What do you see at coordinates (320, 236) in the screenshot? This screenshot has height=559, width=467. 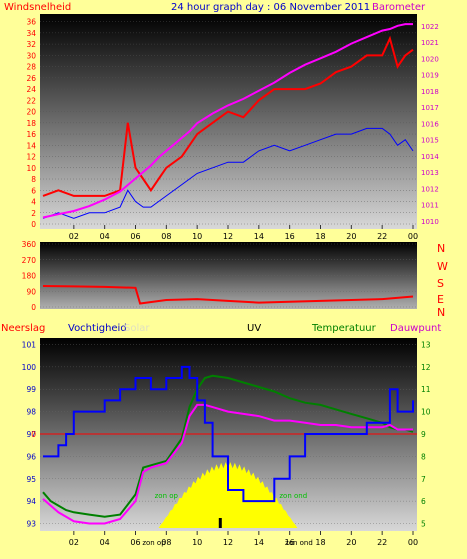 I see `wind-x-label-18: 18` at bounding box center [320, 236].